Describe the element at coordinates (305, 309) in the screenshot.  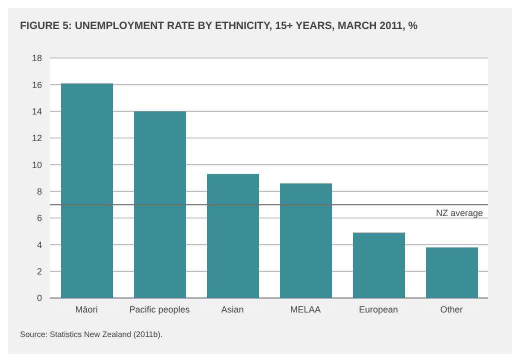
I see `x-tick-label: MELAA` at that location.